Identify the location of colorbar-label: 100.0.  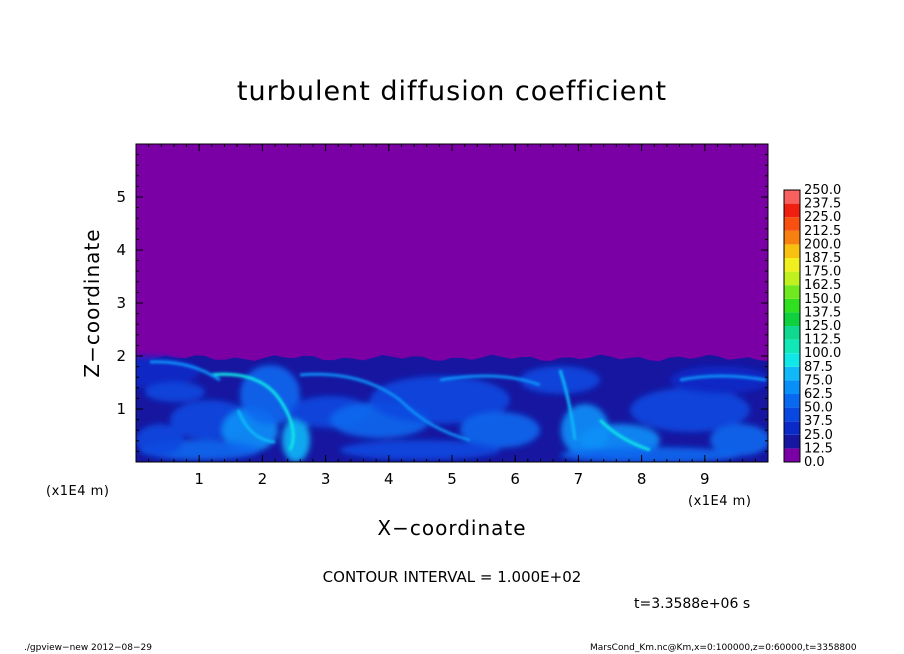
(822, 353).